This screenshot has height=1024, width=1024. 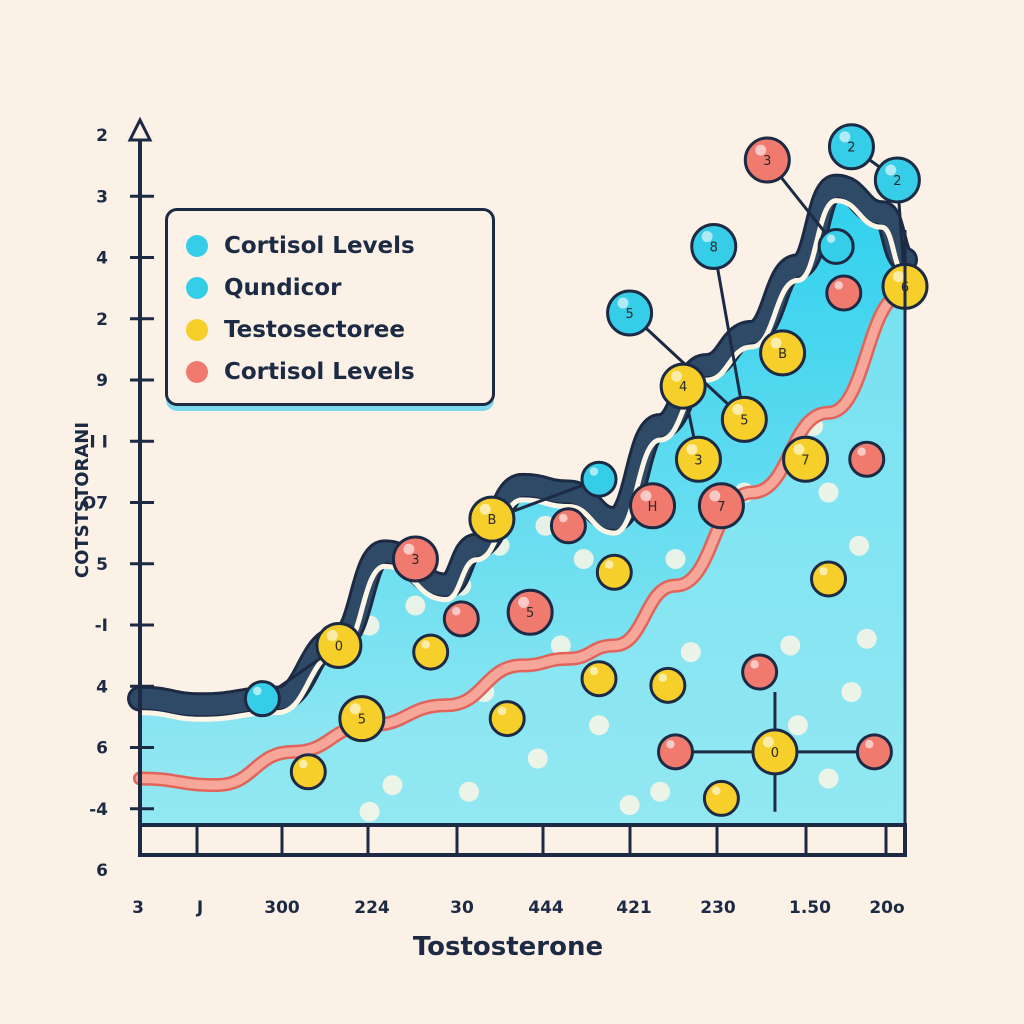 I want to click on x-axis-title: Tostosterone, so click(x=508, y=947).